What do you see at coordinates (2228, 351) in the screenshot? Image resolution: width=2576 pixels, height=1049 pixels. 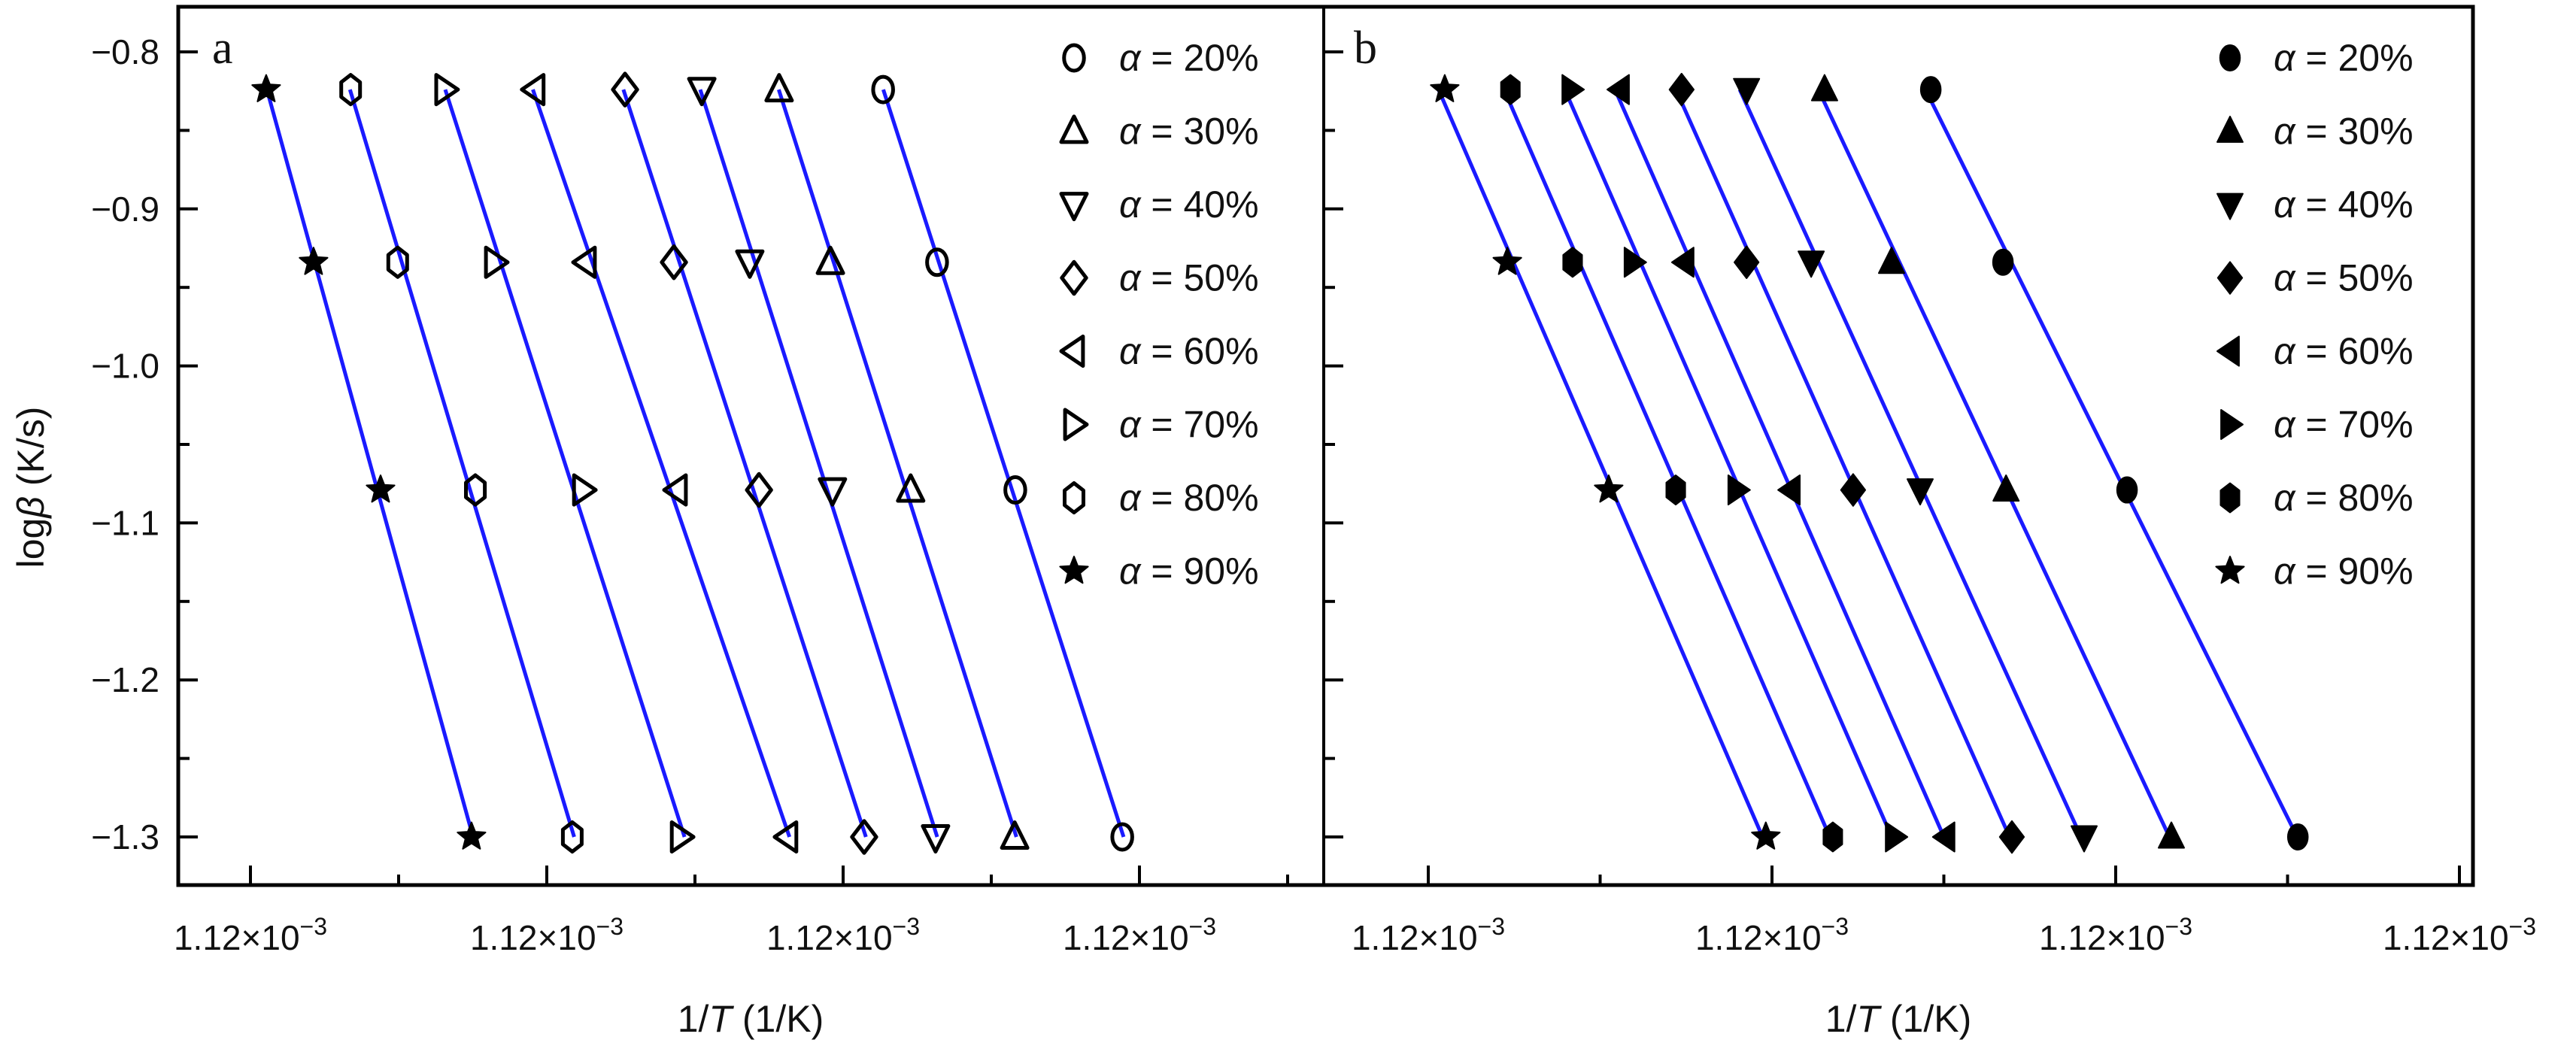 I see `legend-triangle-left-icon` at bounding box center [2228, 351].